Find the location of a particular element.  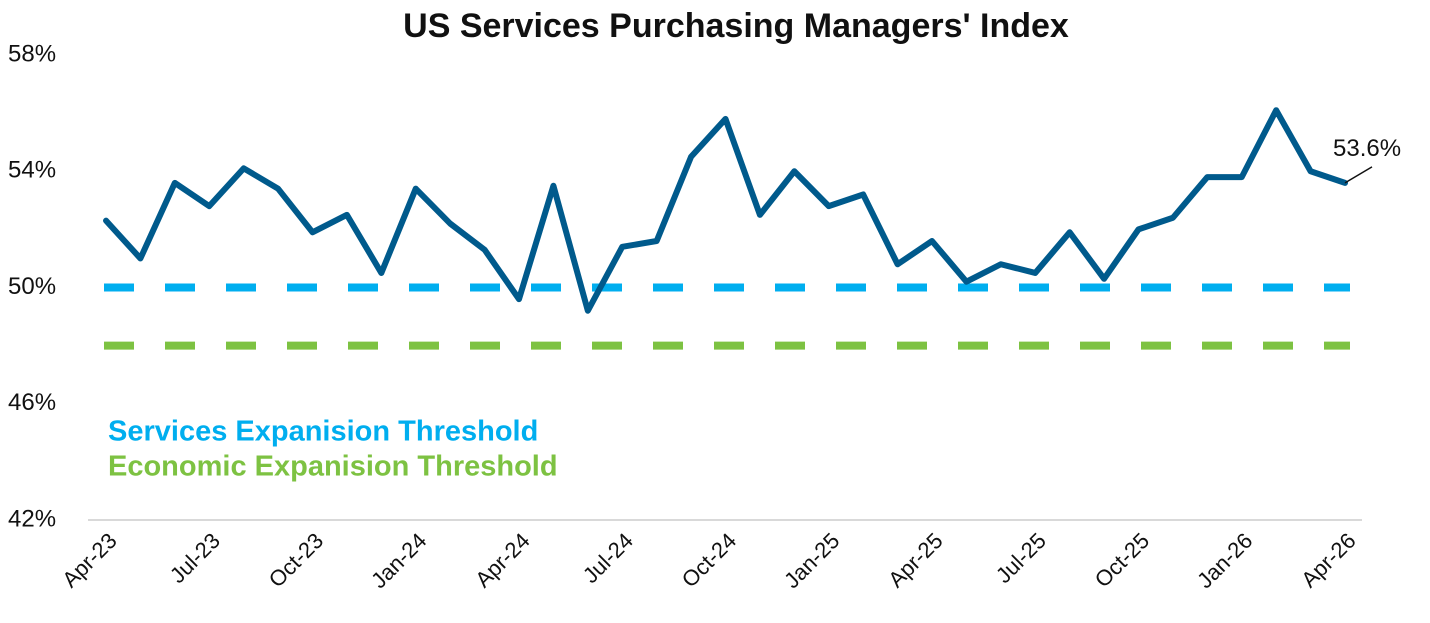

legend-label: Services Expanision Threshold is located at coordinates (323, 432).